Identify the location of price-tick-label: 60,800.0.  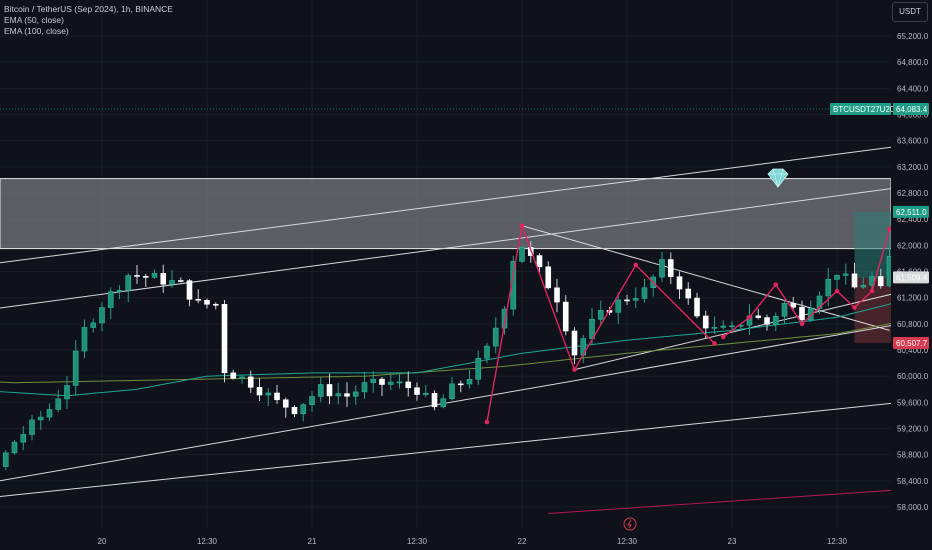
(913, 324).